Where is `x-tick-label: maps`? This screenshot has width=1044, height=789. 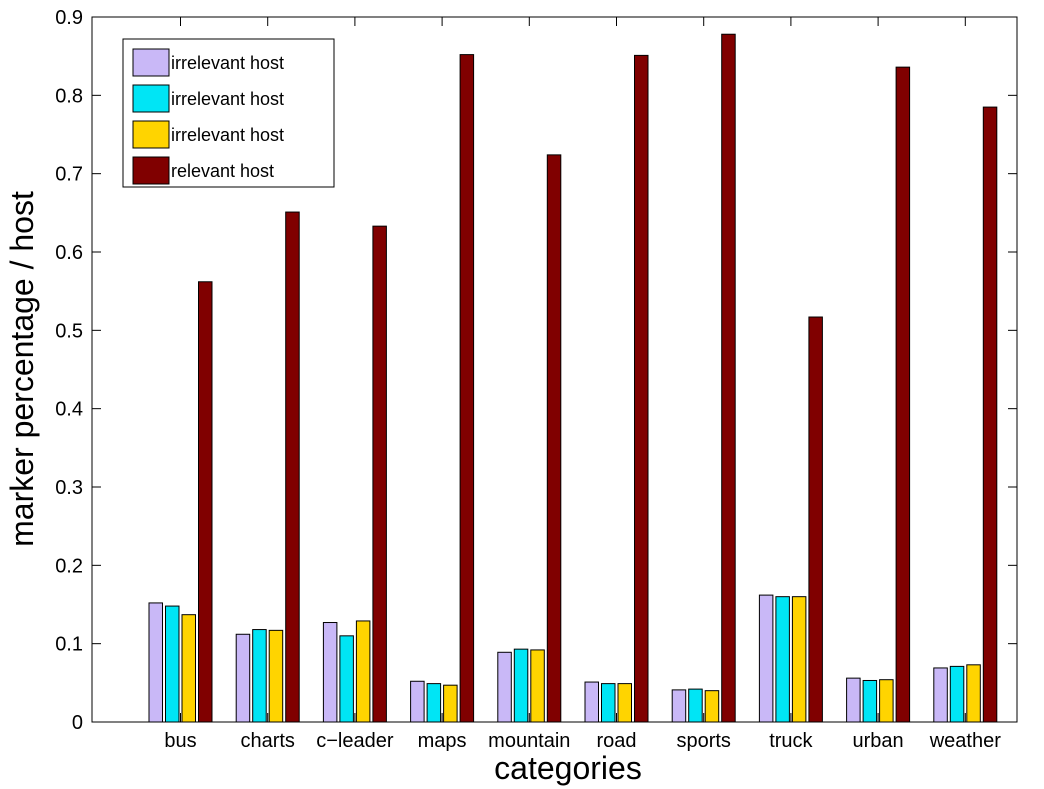
x-tick-label: maps is located at coordinates (442, 741).